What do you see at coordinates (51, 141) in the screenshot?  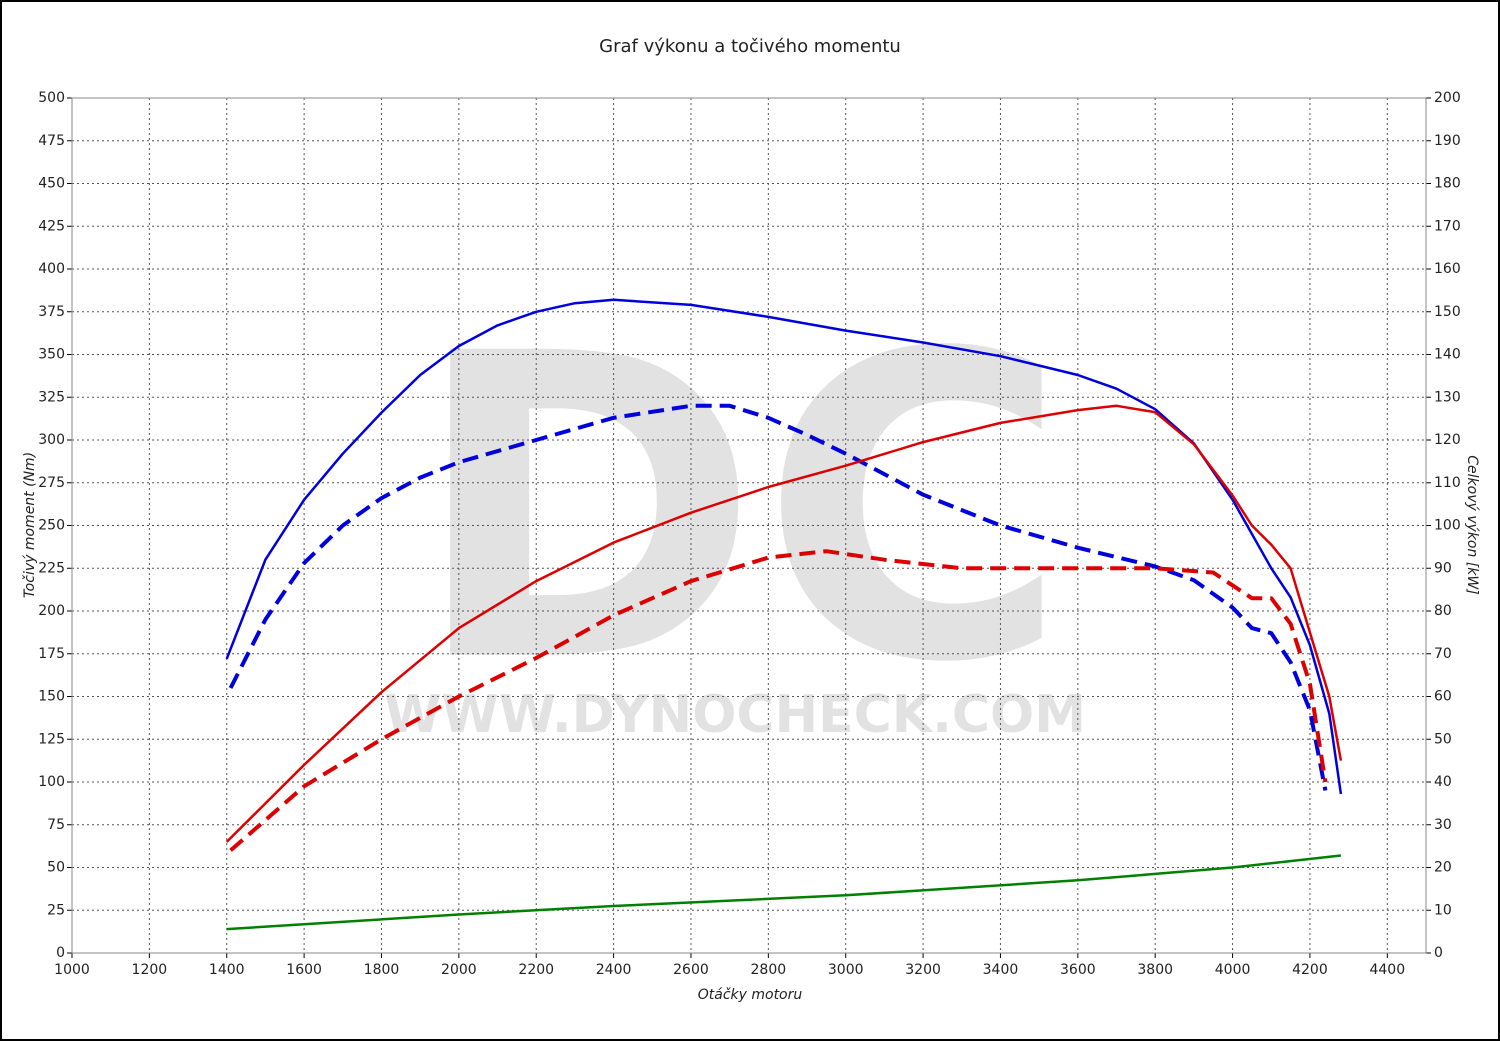 I see `y-tick-label: 475` at bounding box center [51, 141].